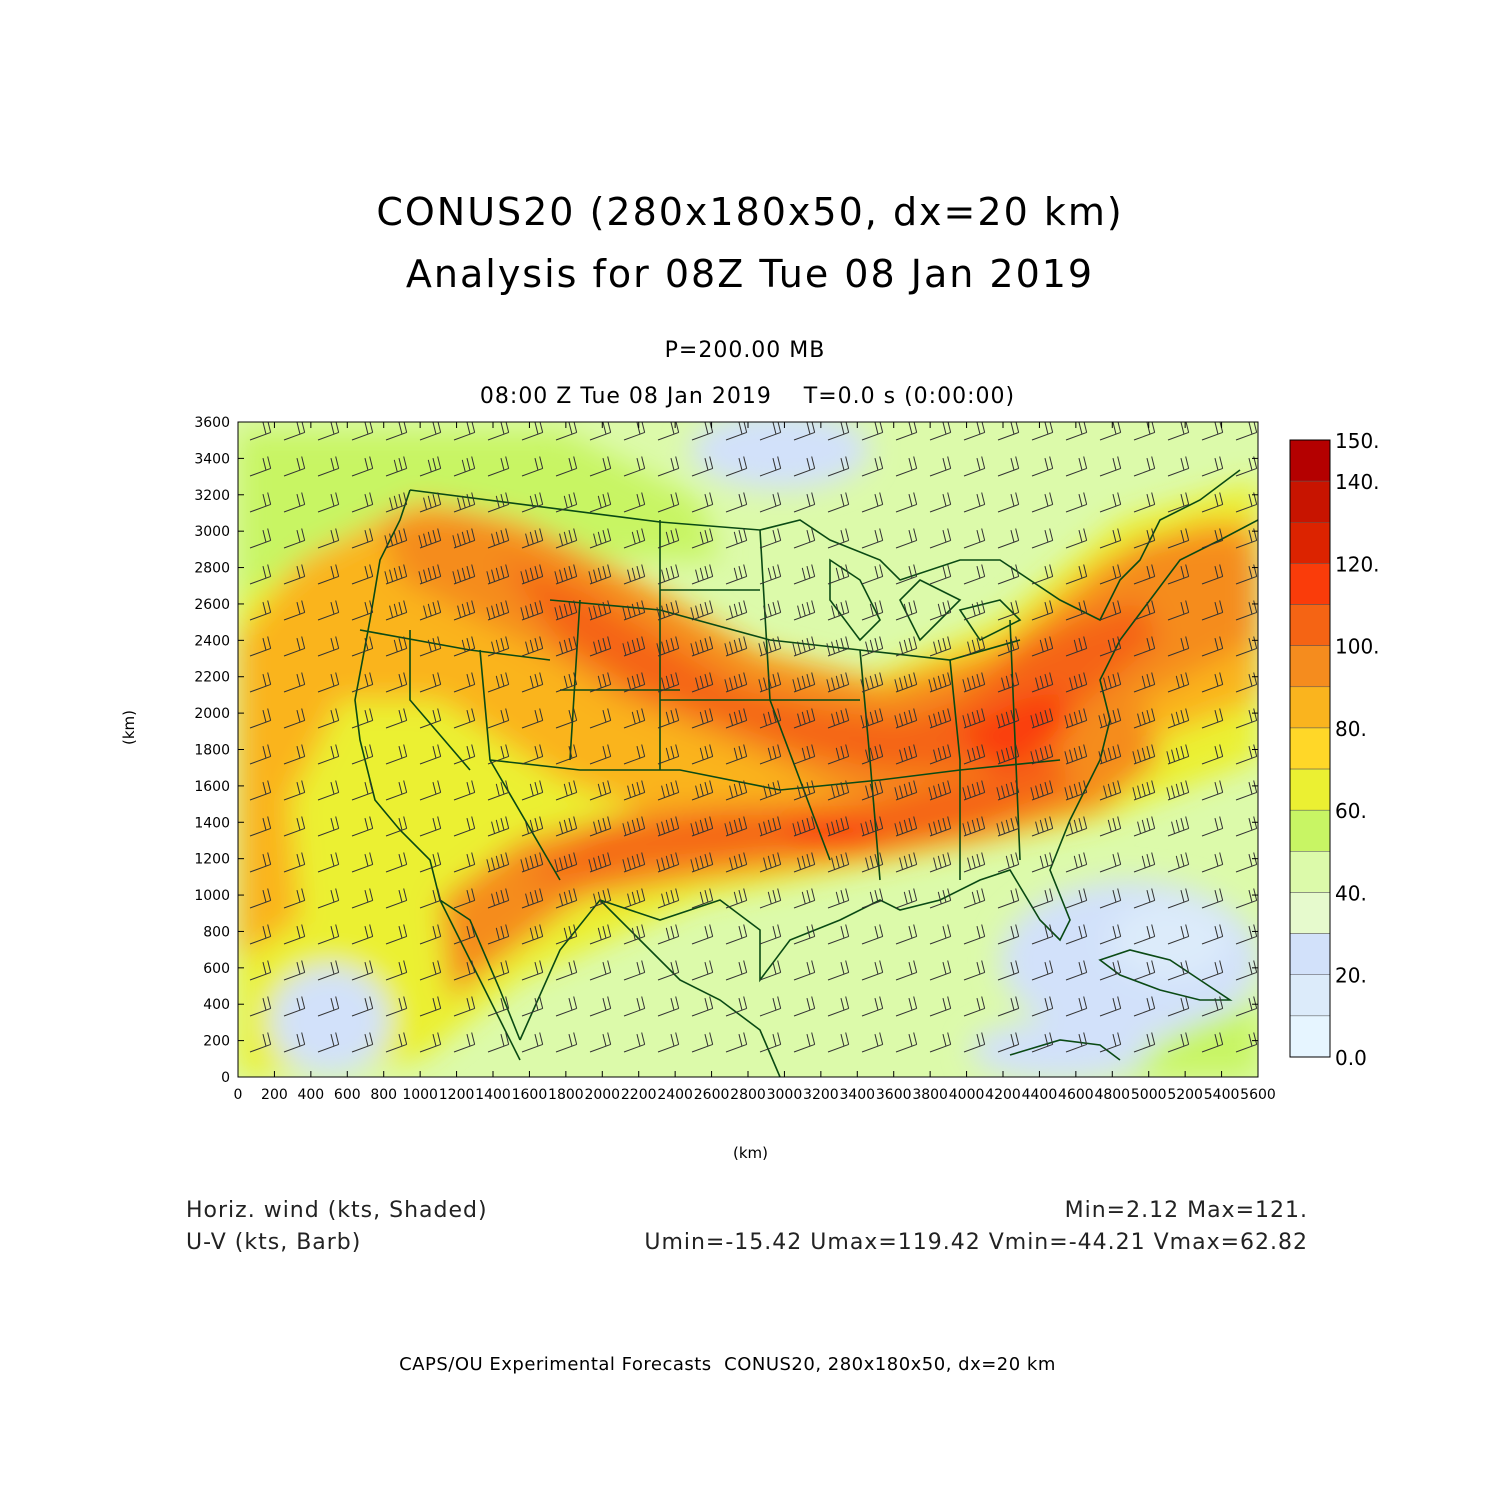 The width and height of the screenshot is (1500, 1500). Describe the element at coordinates (212, 532) in the screenshot. I see `y-tick-label: 3000` at that location.